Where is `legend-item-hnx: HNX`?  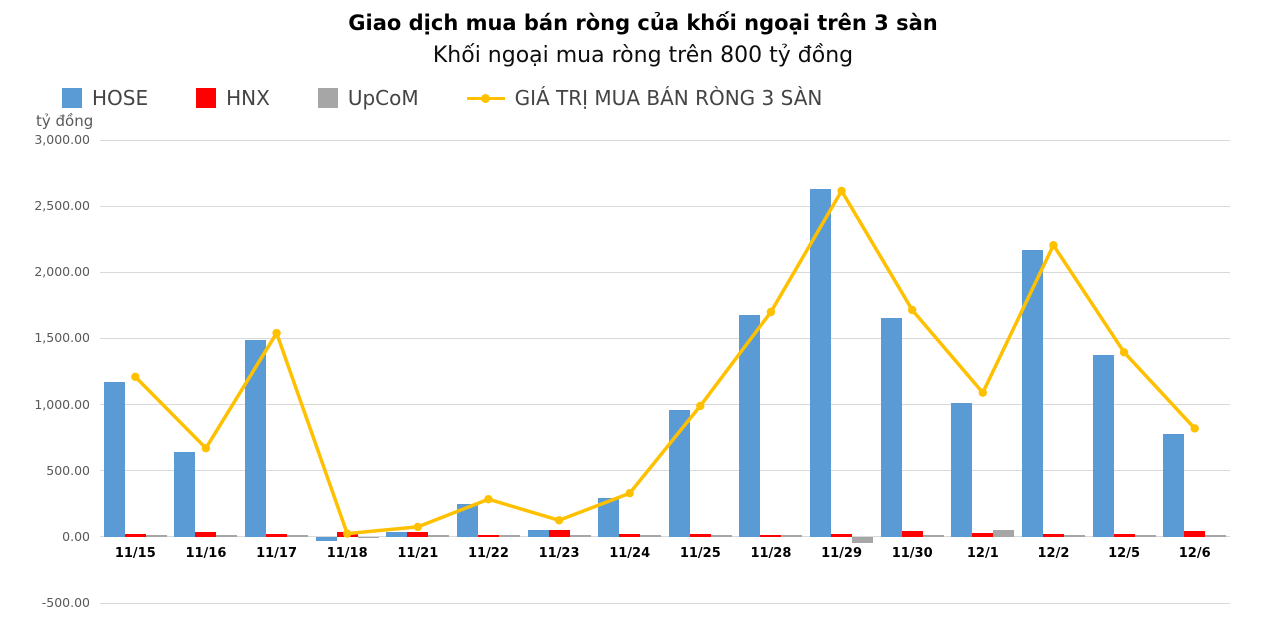 legend-item-hnx: HNX is located at coordinates (233, 98).